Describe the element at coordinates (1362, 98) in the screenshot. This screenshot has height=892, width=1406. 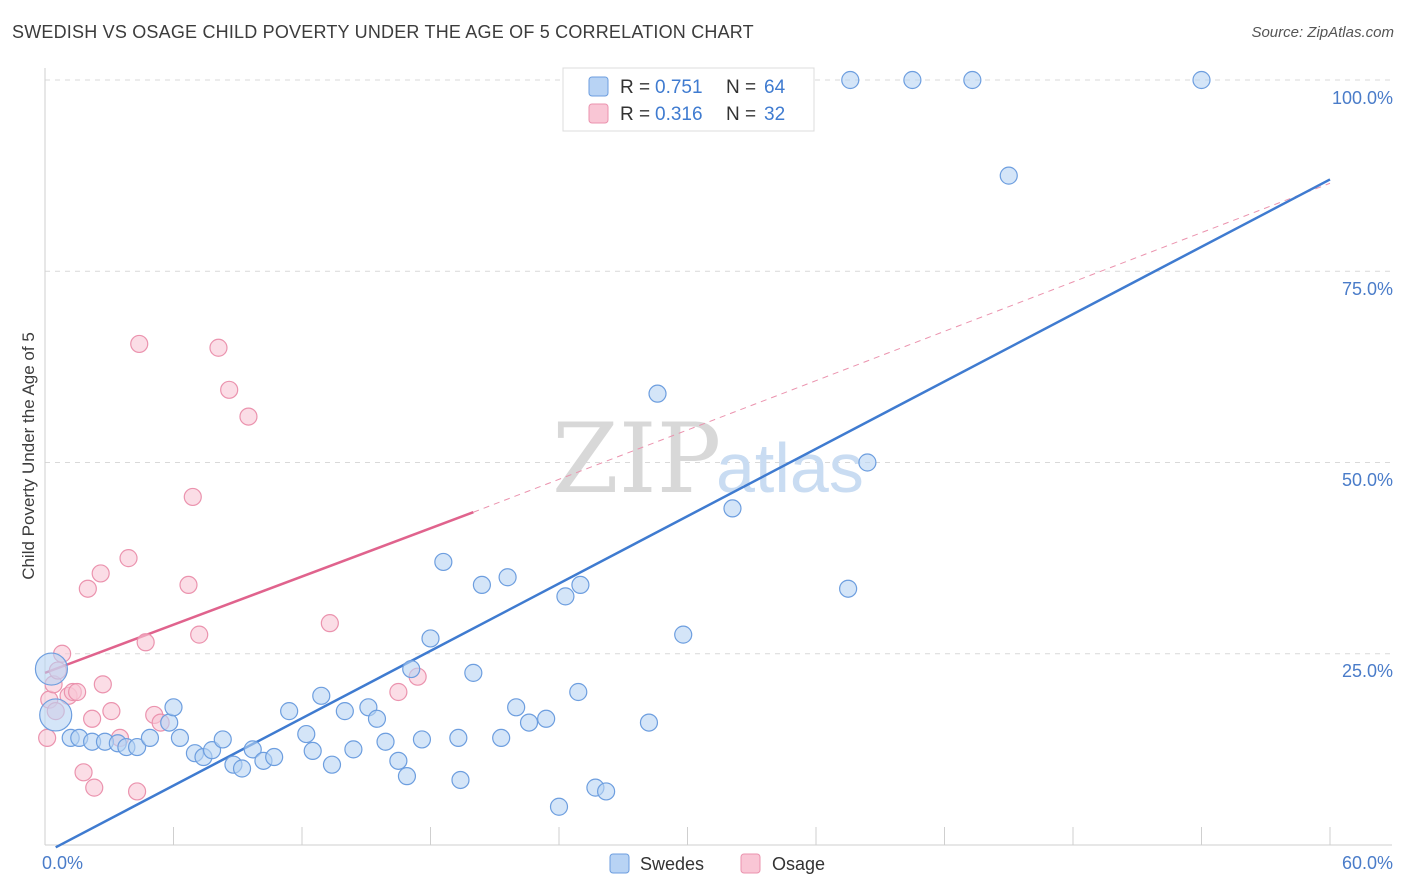
I see `y-tick-label-100: 100.0%` at that location.